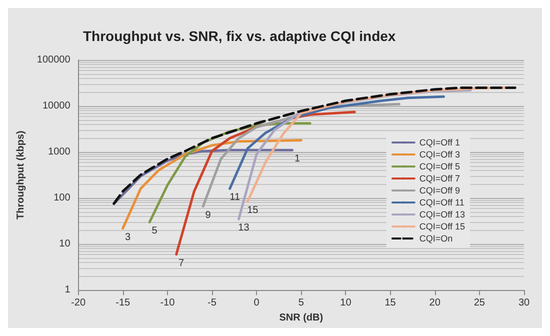 The width and height of the screenshot is (550, 336). I want to click on annotation: 11, so click(235, 198).